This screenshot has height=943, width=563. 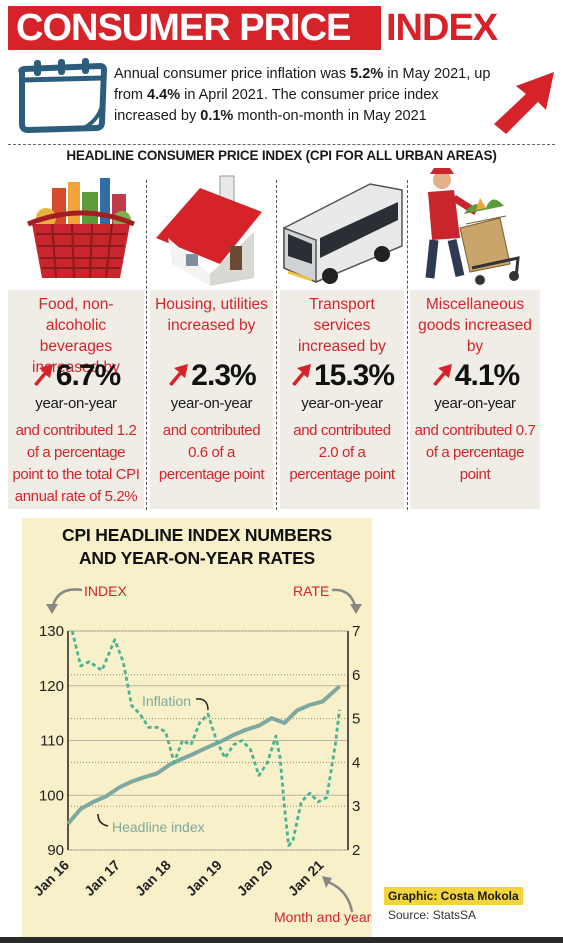 I want to click on x-tick-label: Jan 18, so click(x=153, y=878).